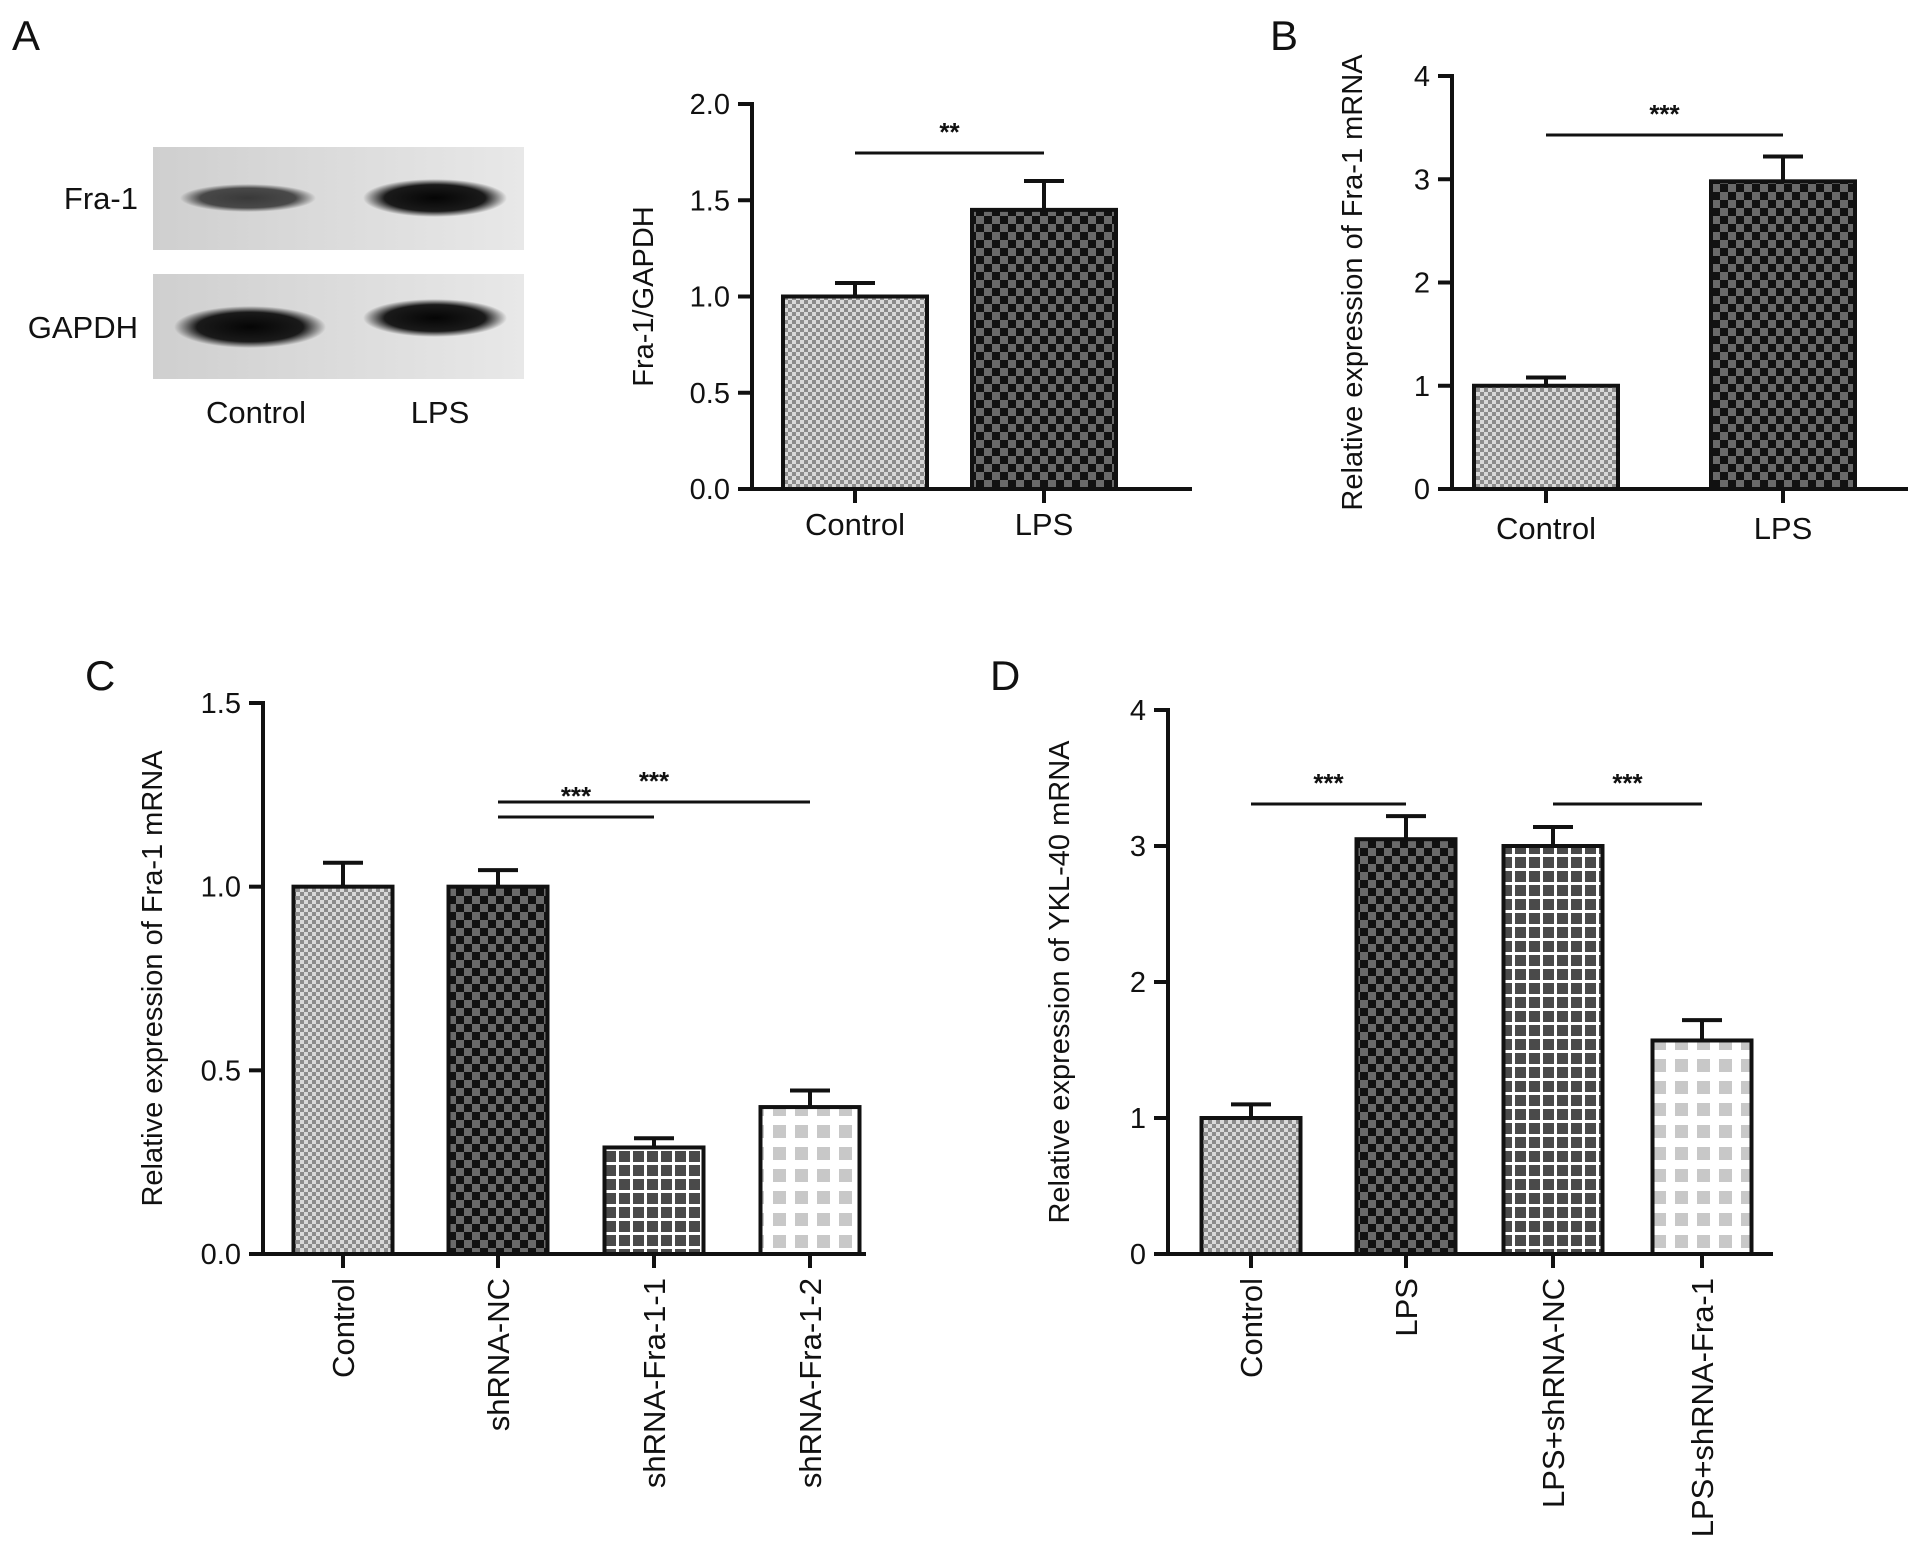  I want to click on blot-lane-label-control: Control, so click(256, 412).